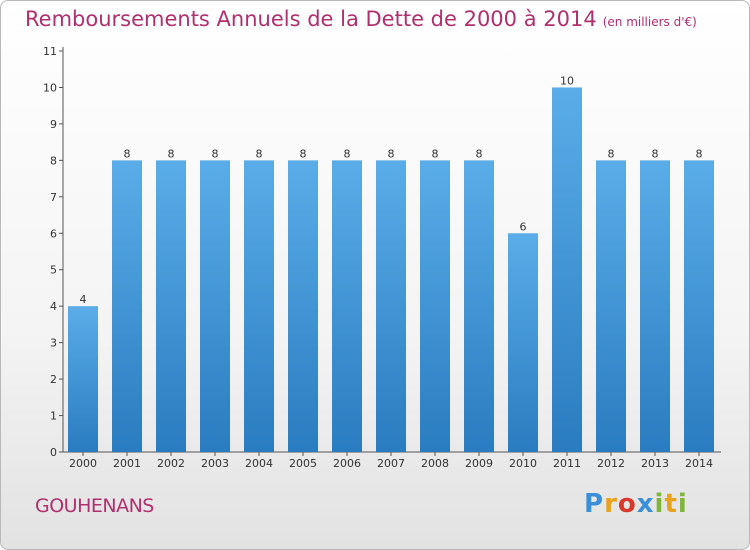 This screenshot has height=550, width=750. I want to click on proxiti-logo: Proxiti, so click(636, 504).